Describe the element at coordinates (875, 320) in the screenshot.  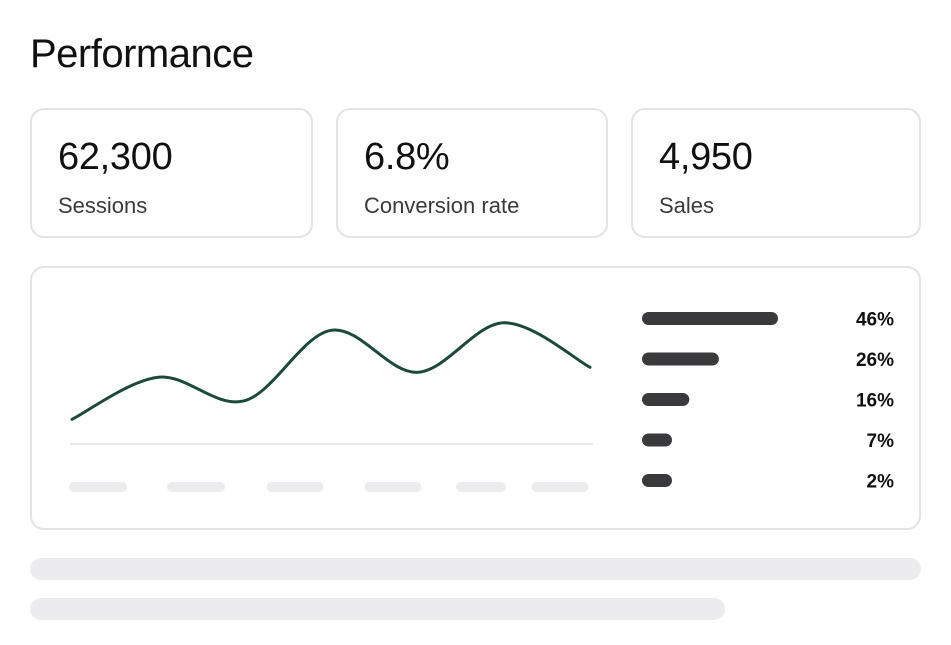
I see `bar-value-label: 46%` at that location.